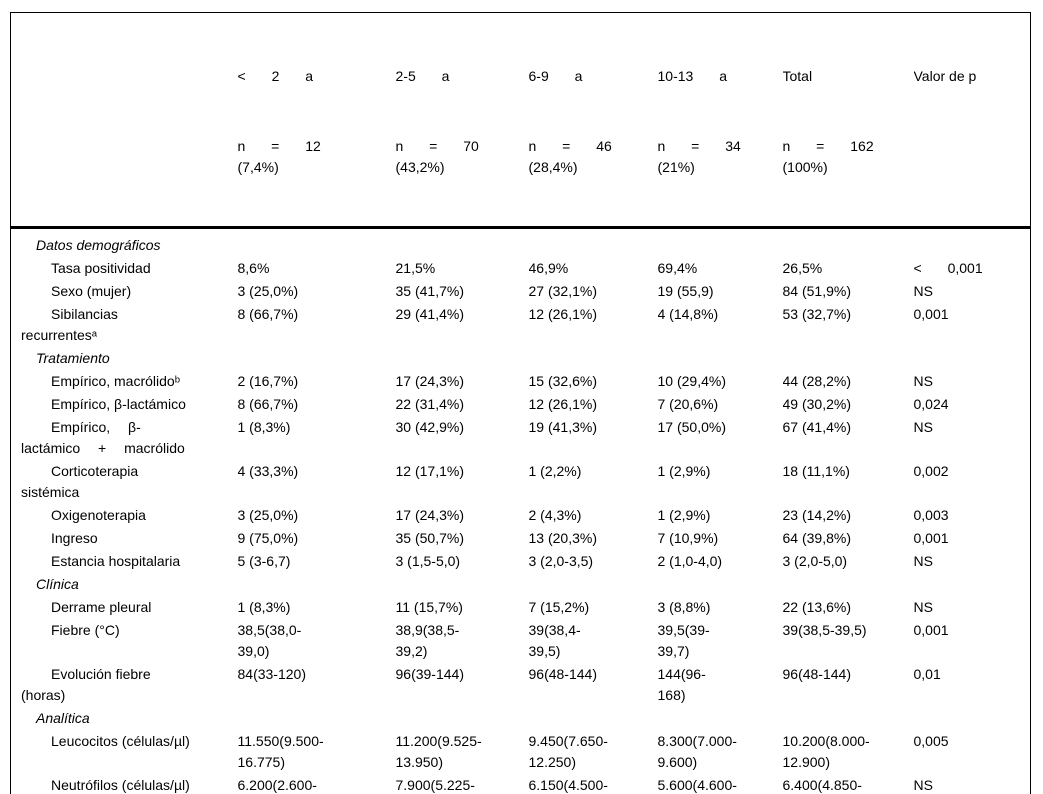 This screenshot has height=794, width=1043. What do you see at coordinates (437, 156) in the screenshot?
I see `group-n-label: n = 70 (43,2%)` at bounding box center [437, 156].